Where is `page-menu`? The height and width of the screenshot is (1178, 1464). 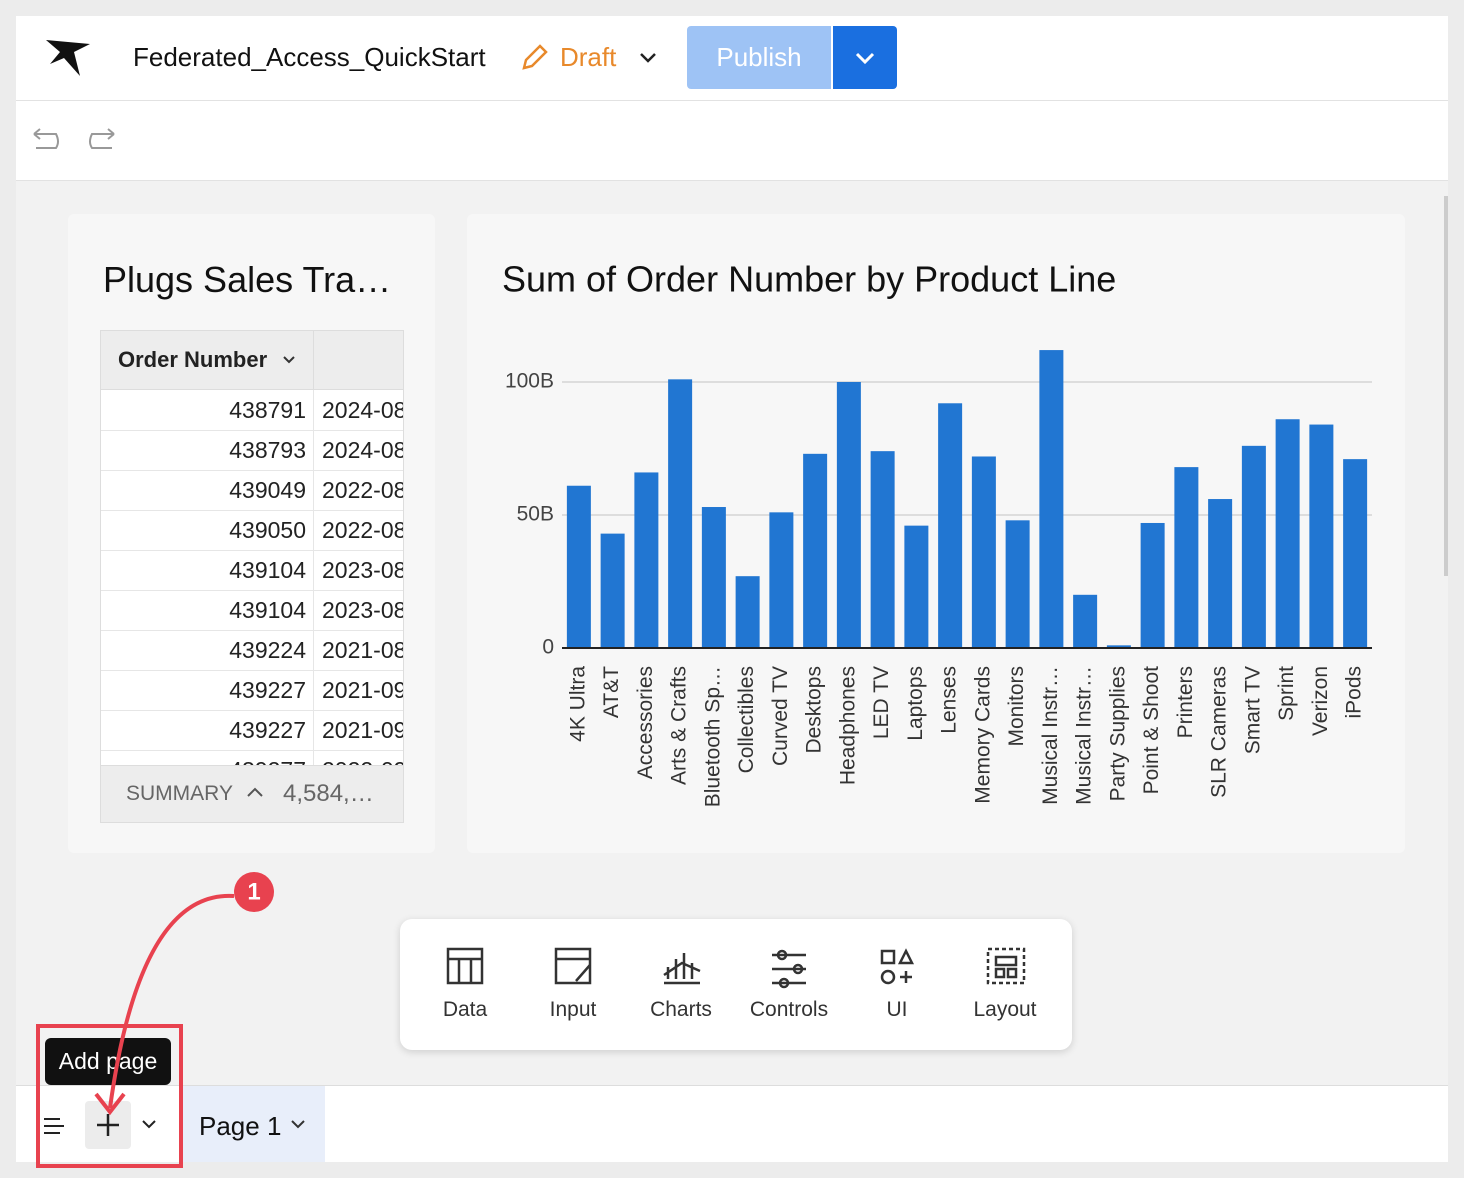 page-menu is located at coordinates (54, 1126).